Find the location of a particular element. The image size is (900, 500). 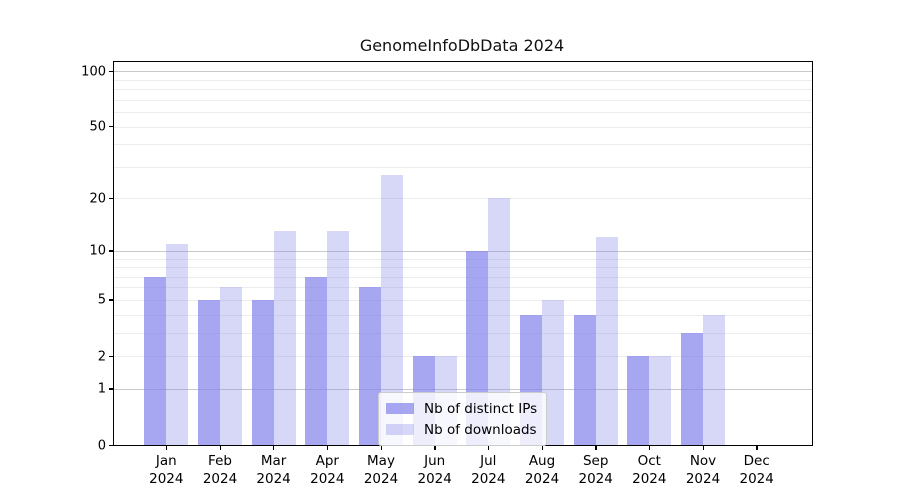

y-tick-label: 20 is located at coordinates (97, 199).